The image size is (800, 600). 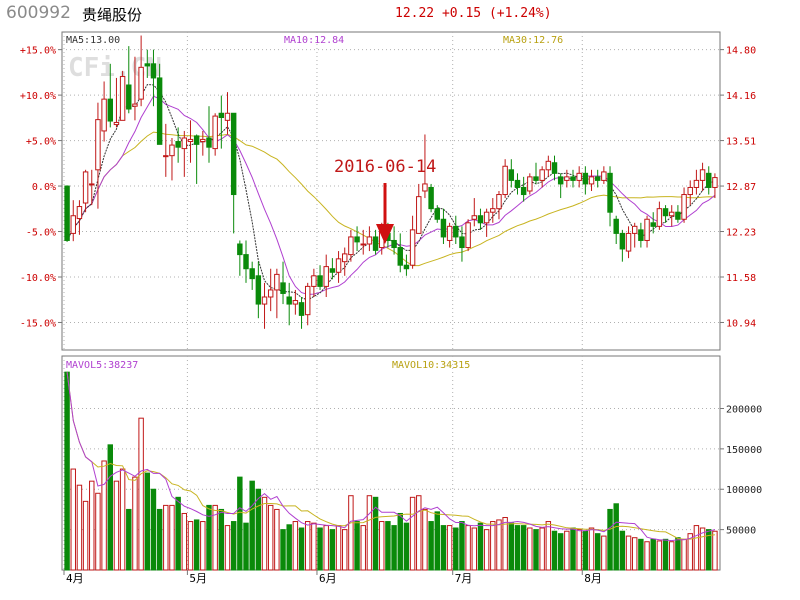 What do you see at coordinates (464, 578) in the screenshot?
I see `month-tick-label: 7月` at bounding box center [464, 578].